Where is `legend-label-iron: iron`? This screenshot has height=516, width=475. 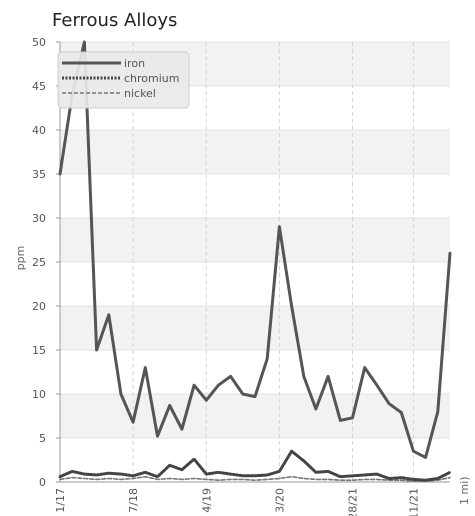 legend-label-iron: iron is located at coordinates (134, 63).